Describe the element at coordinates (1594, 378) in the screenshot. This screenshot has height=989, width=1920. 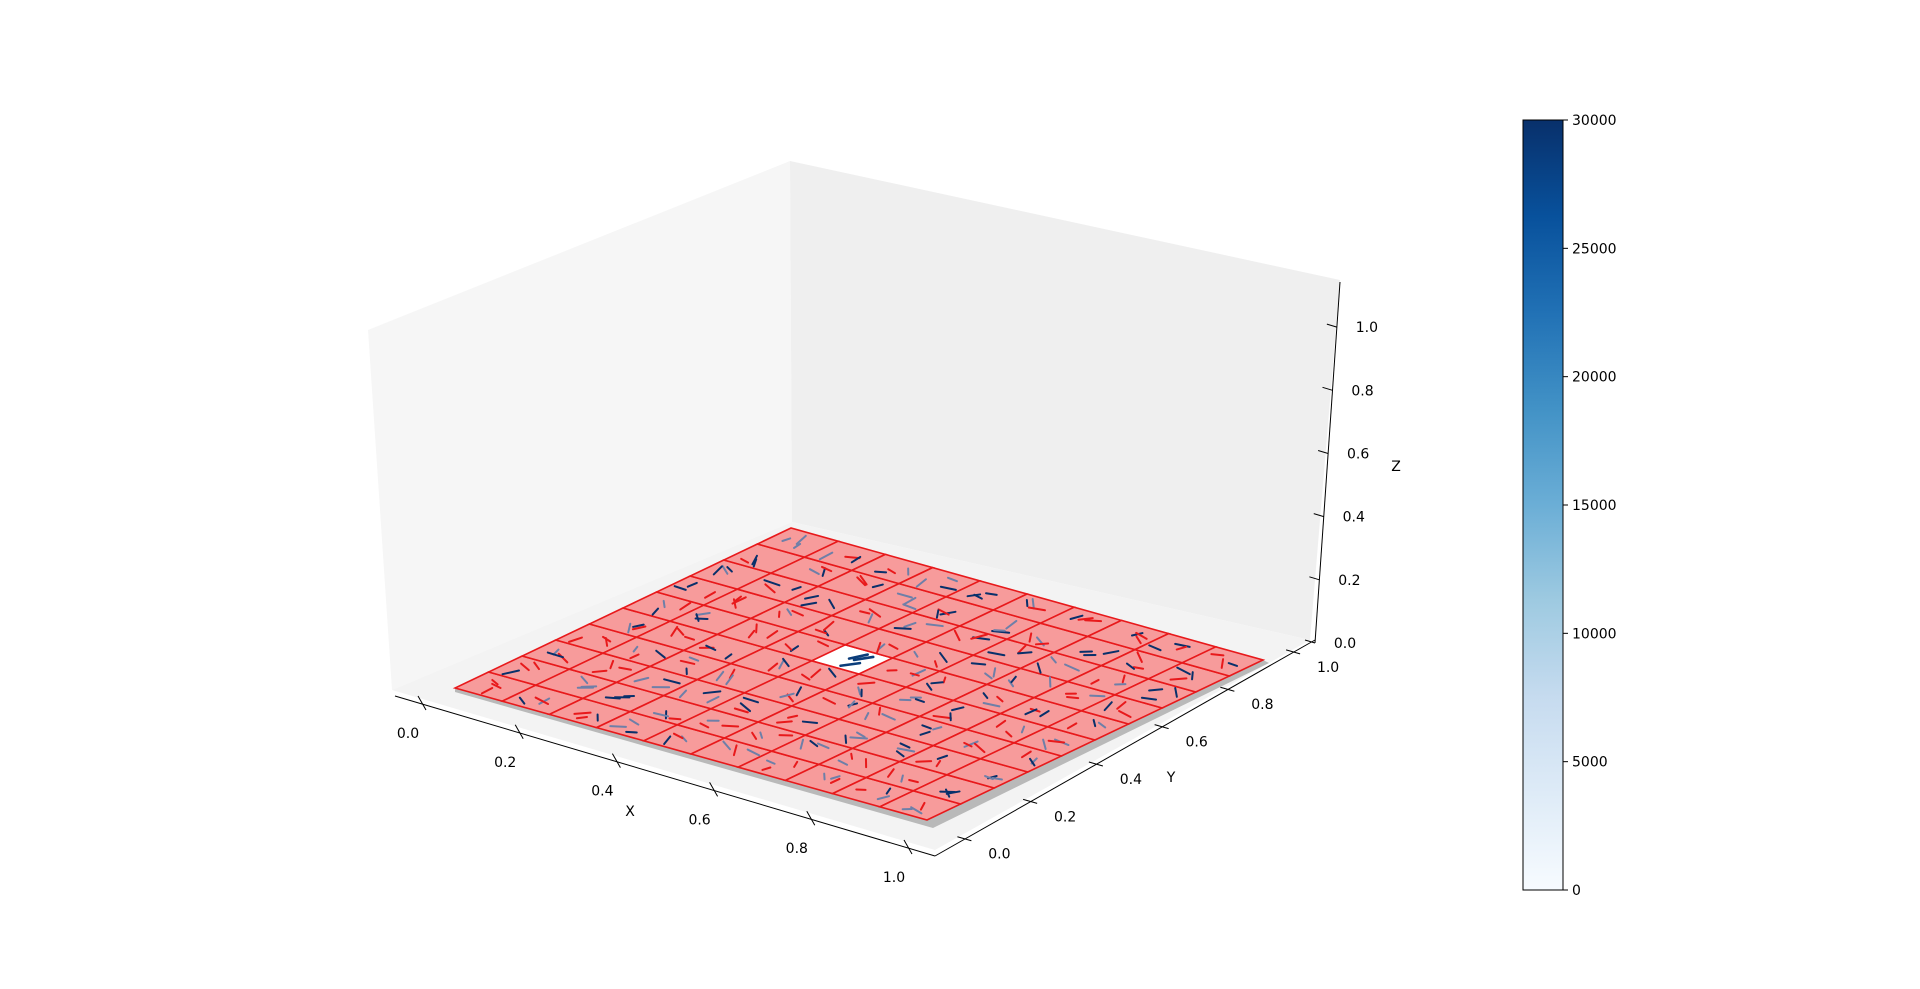
I see `colorbar-tick-label: 20000` at that location.